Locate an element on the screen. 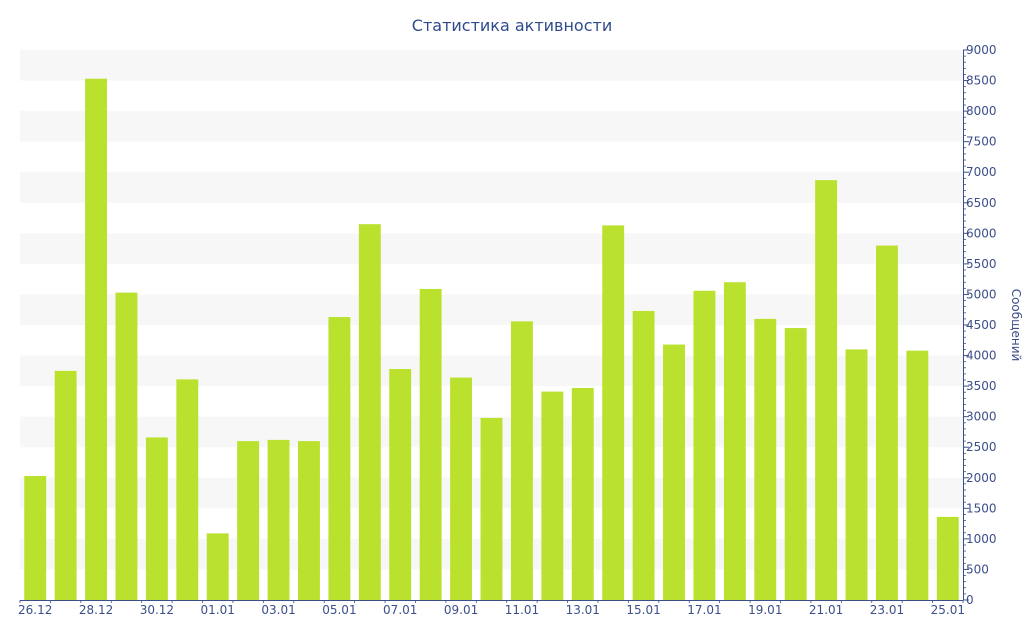 This screenshot has height=640, width=1024. y-tick-label: 3500 is located at coordinates (981, 386).